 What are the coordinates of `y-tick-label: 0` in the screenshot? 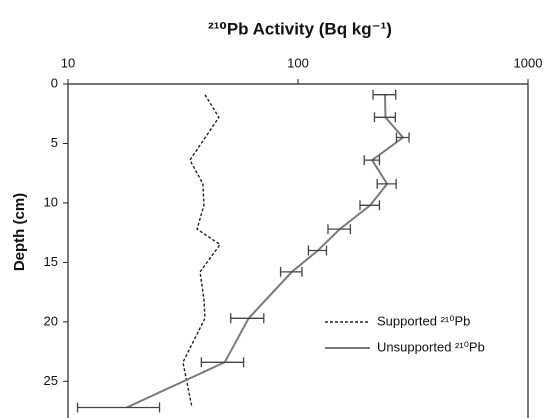 It's located at (54, 82).